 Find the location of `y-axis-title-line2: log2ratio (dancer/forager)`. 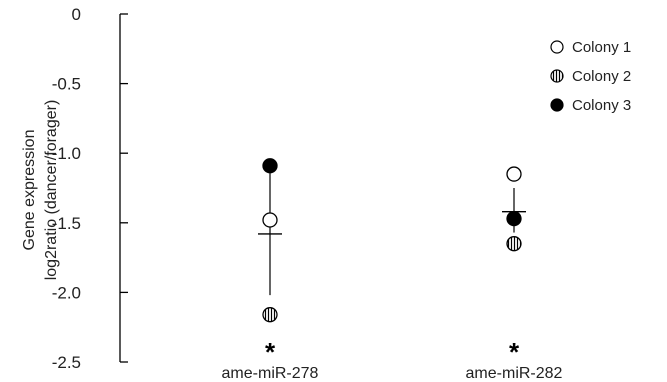

y-axis-title-line2: log2ratio (dancer/forager) is located at coordinates (51, 190).